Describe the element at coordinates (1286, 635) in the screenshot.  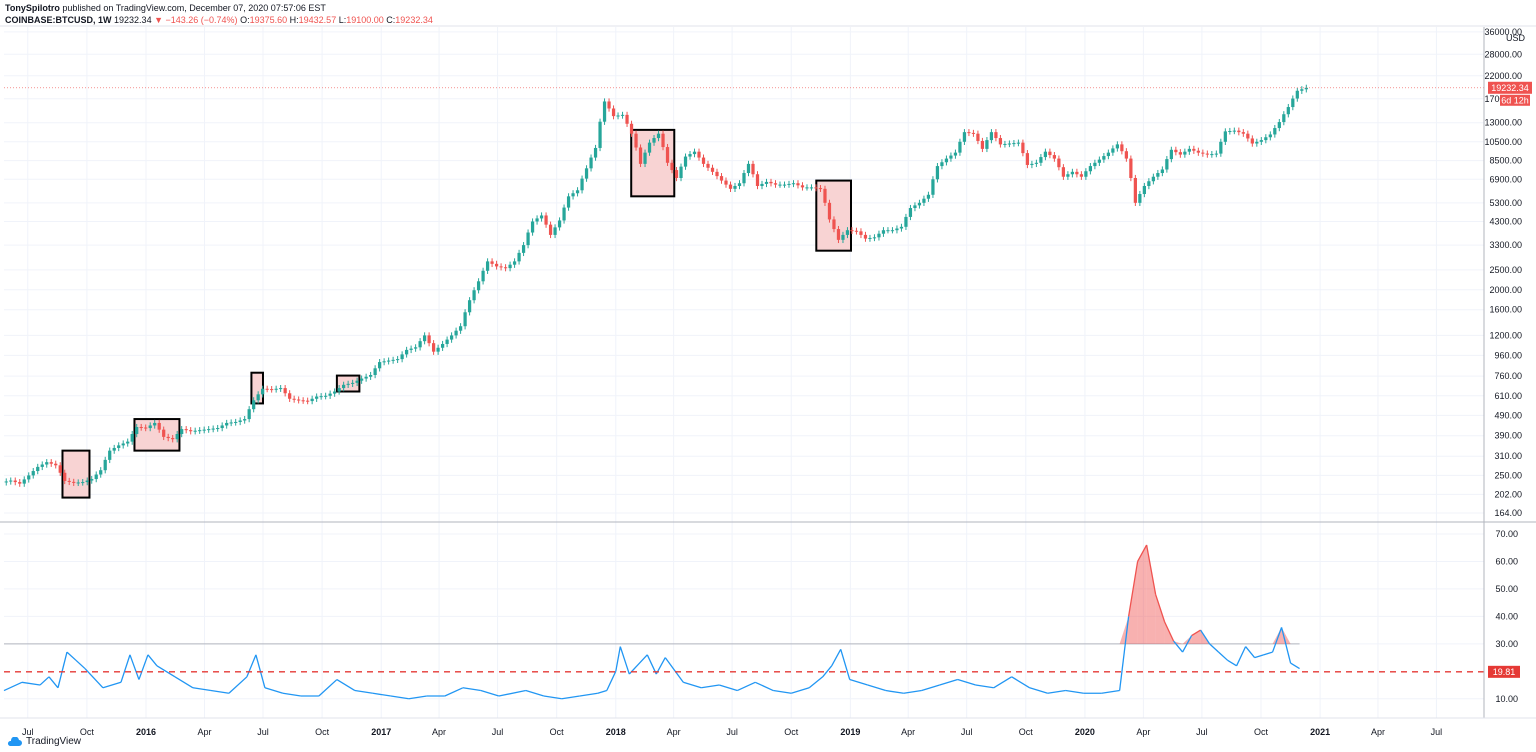
I see `band-fill` at that location.